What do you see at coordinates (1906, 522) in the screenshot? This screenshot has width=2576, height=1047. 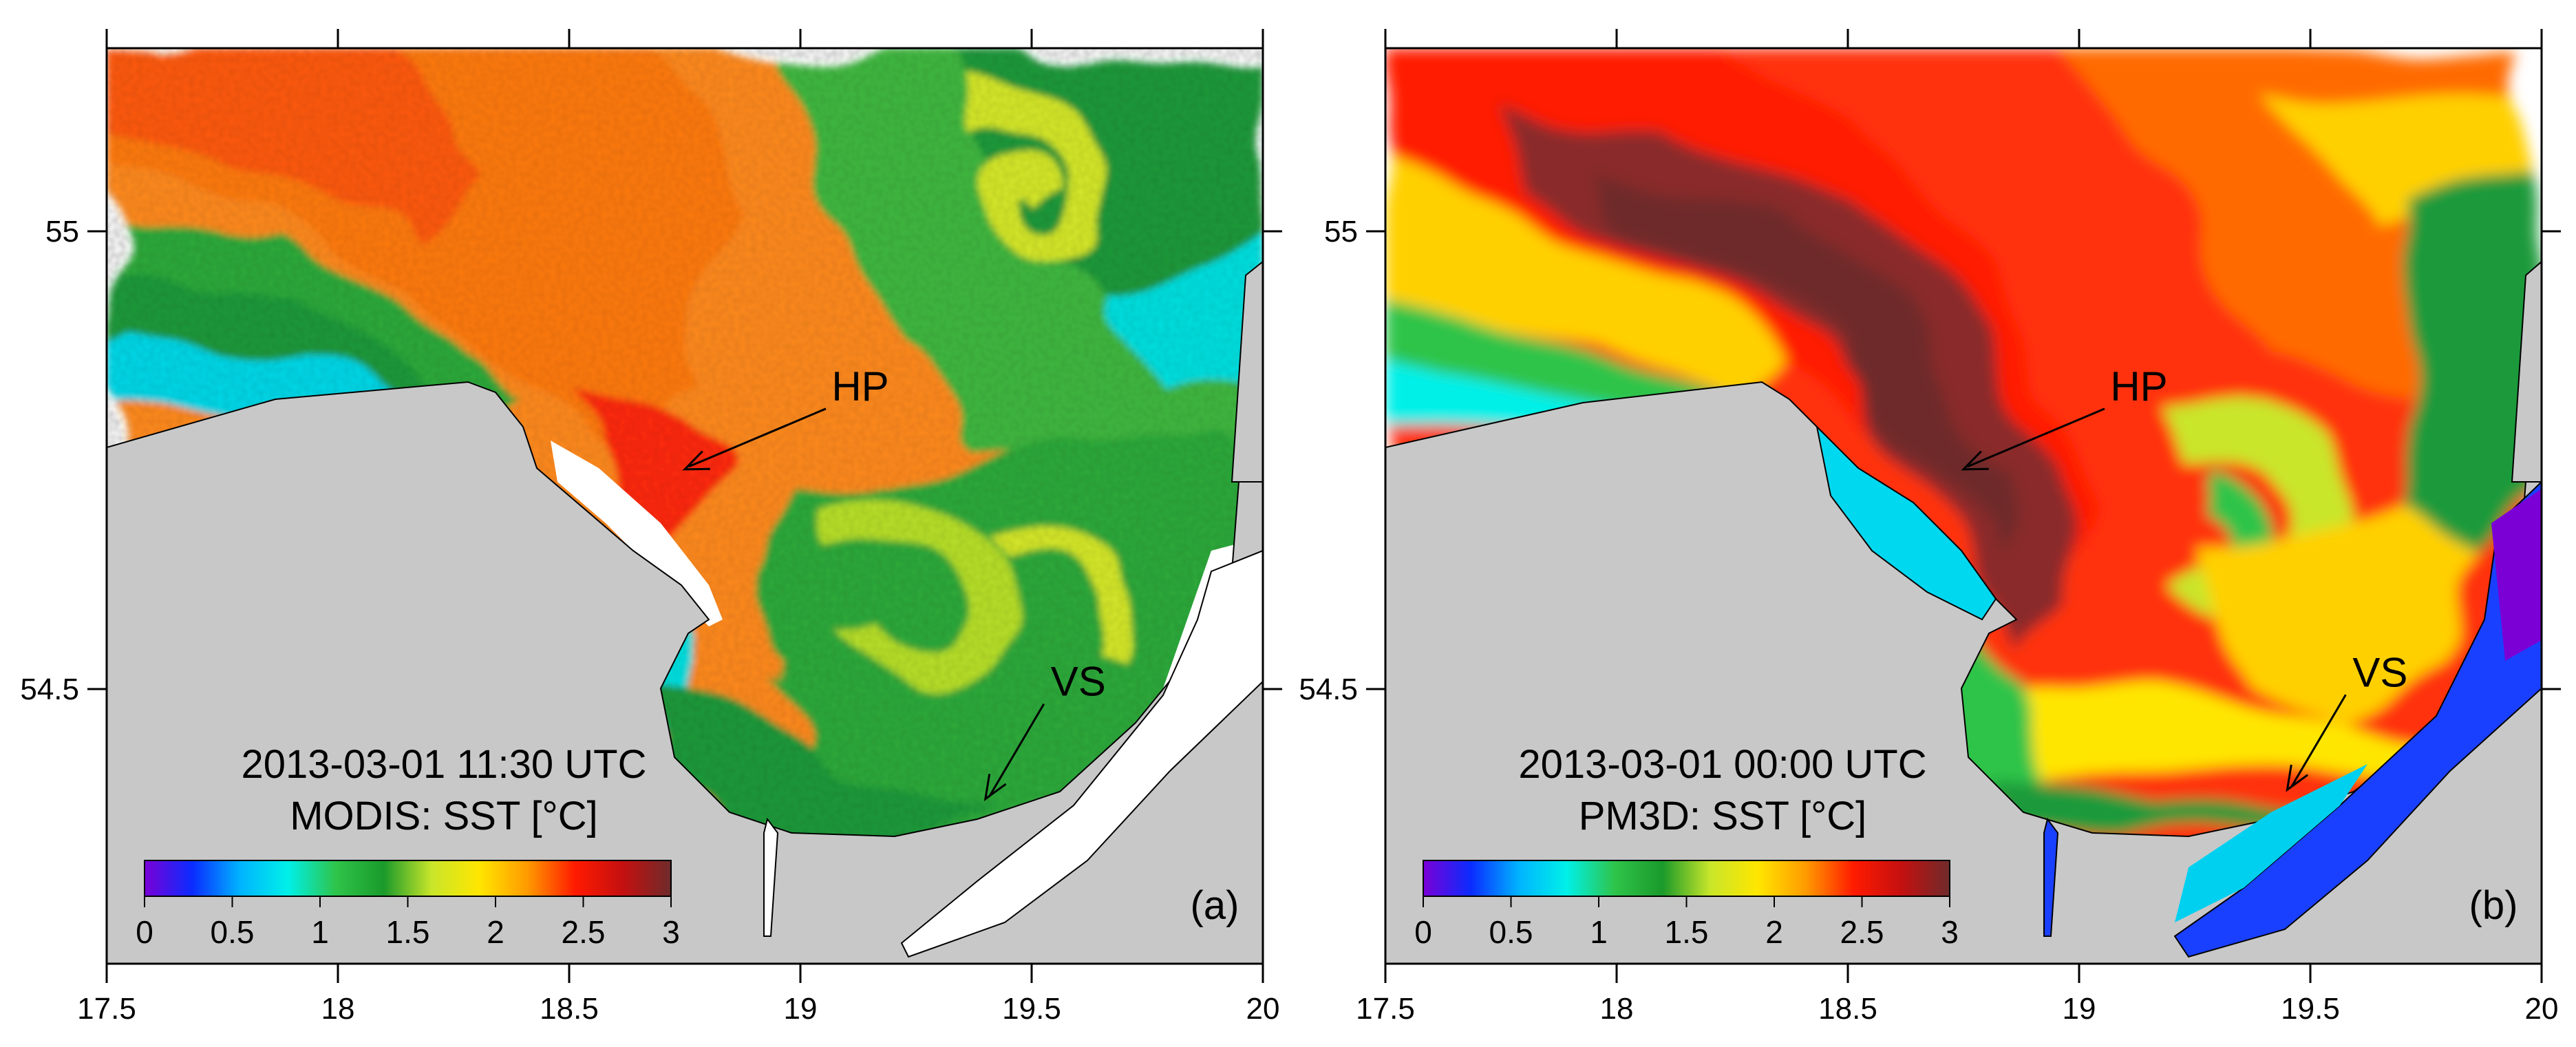 I see `panel-b-puck-bay-field` at bounding box center [1906, 522].